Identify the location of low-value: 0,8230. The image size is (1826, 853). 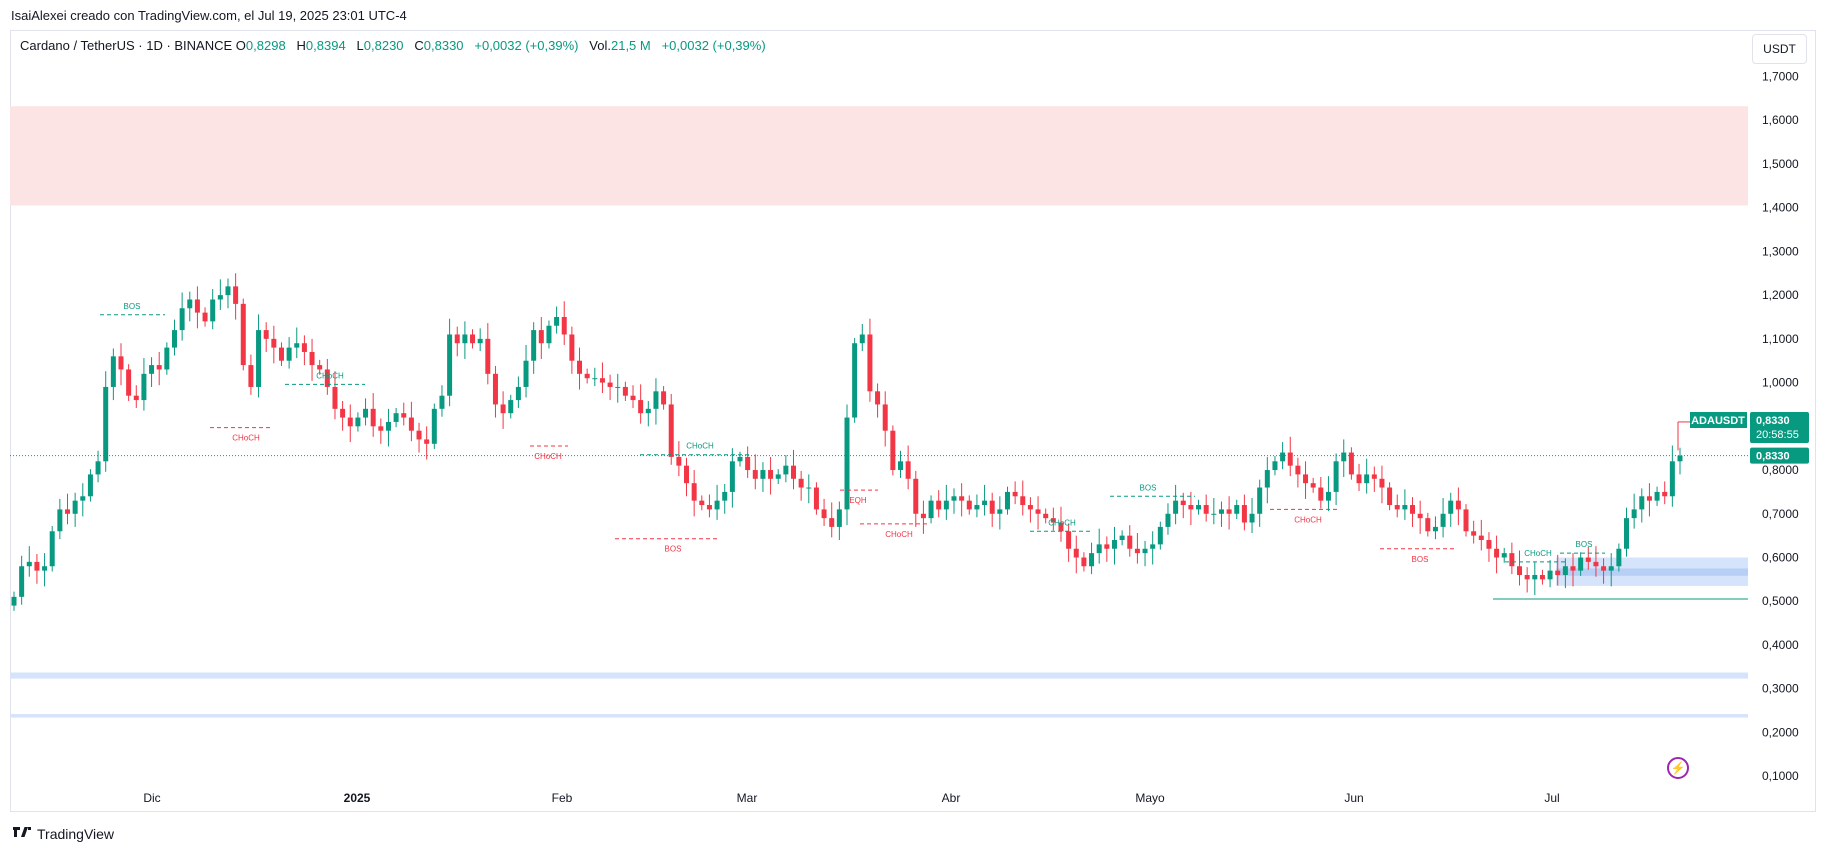
(383, 45).